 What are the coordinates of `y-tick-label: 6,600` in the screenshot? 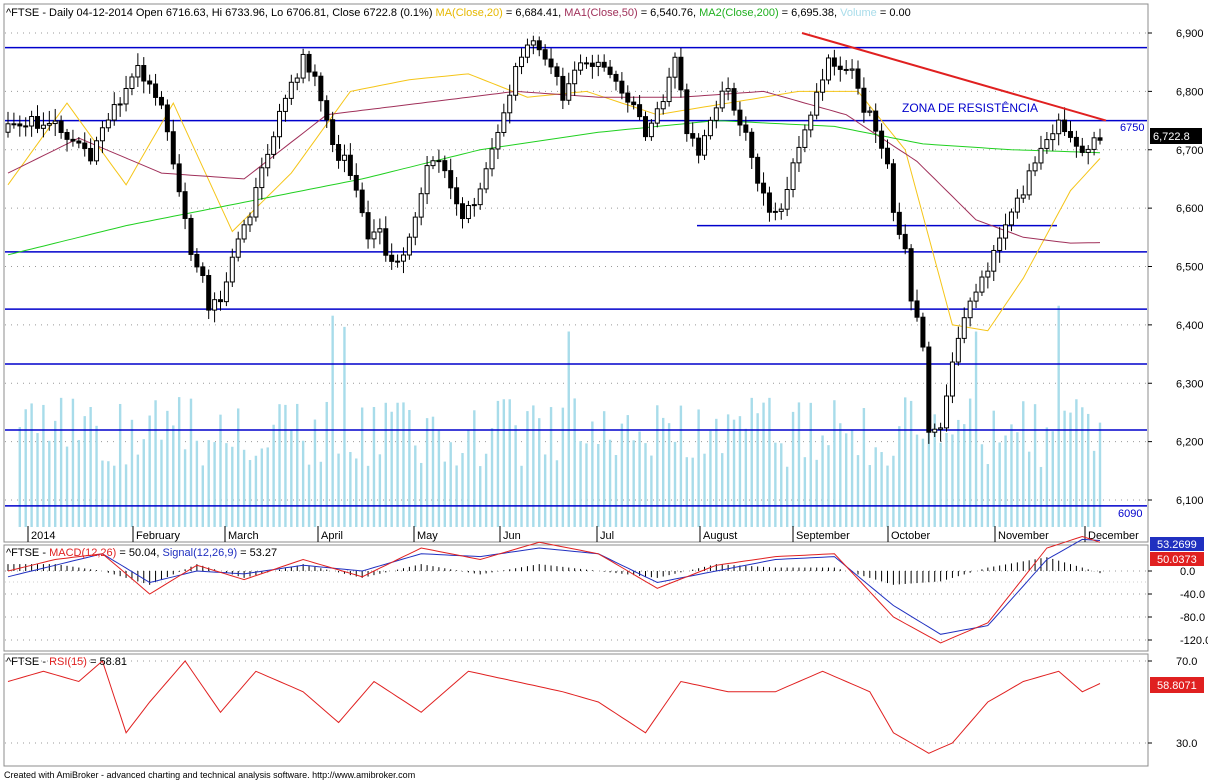 It's located at (1190, 209).